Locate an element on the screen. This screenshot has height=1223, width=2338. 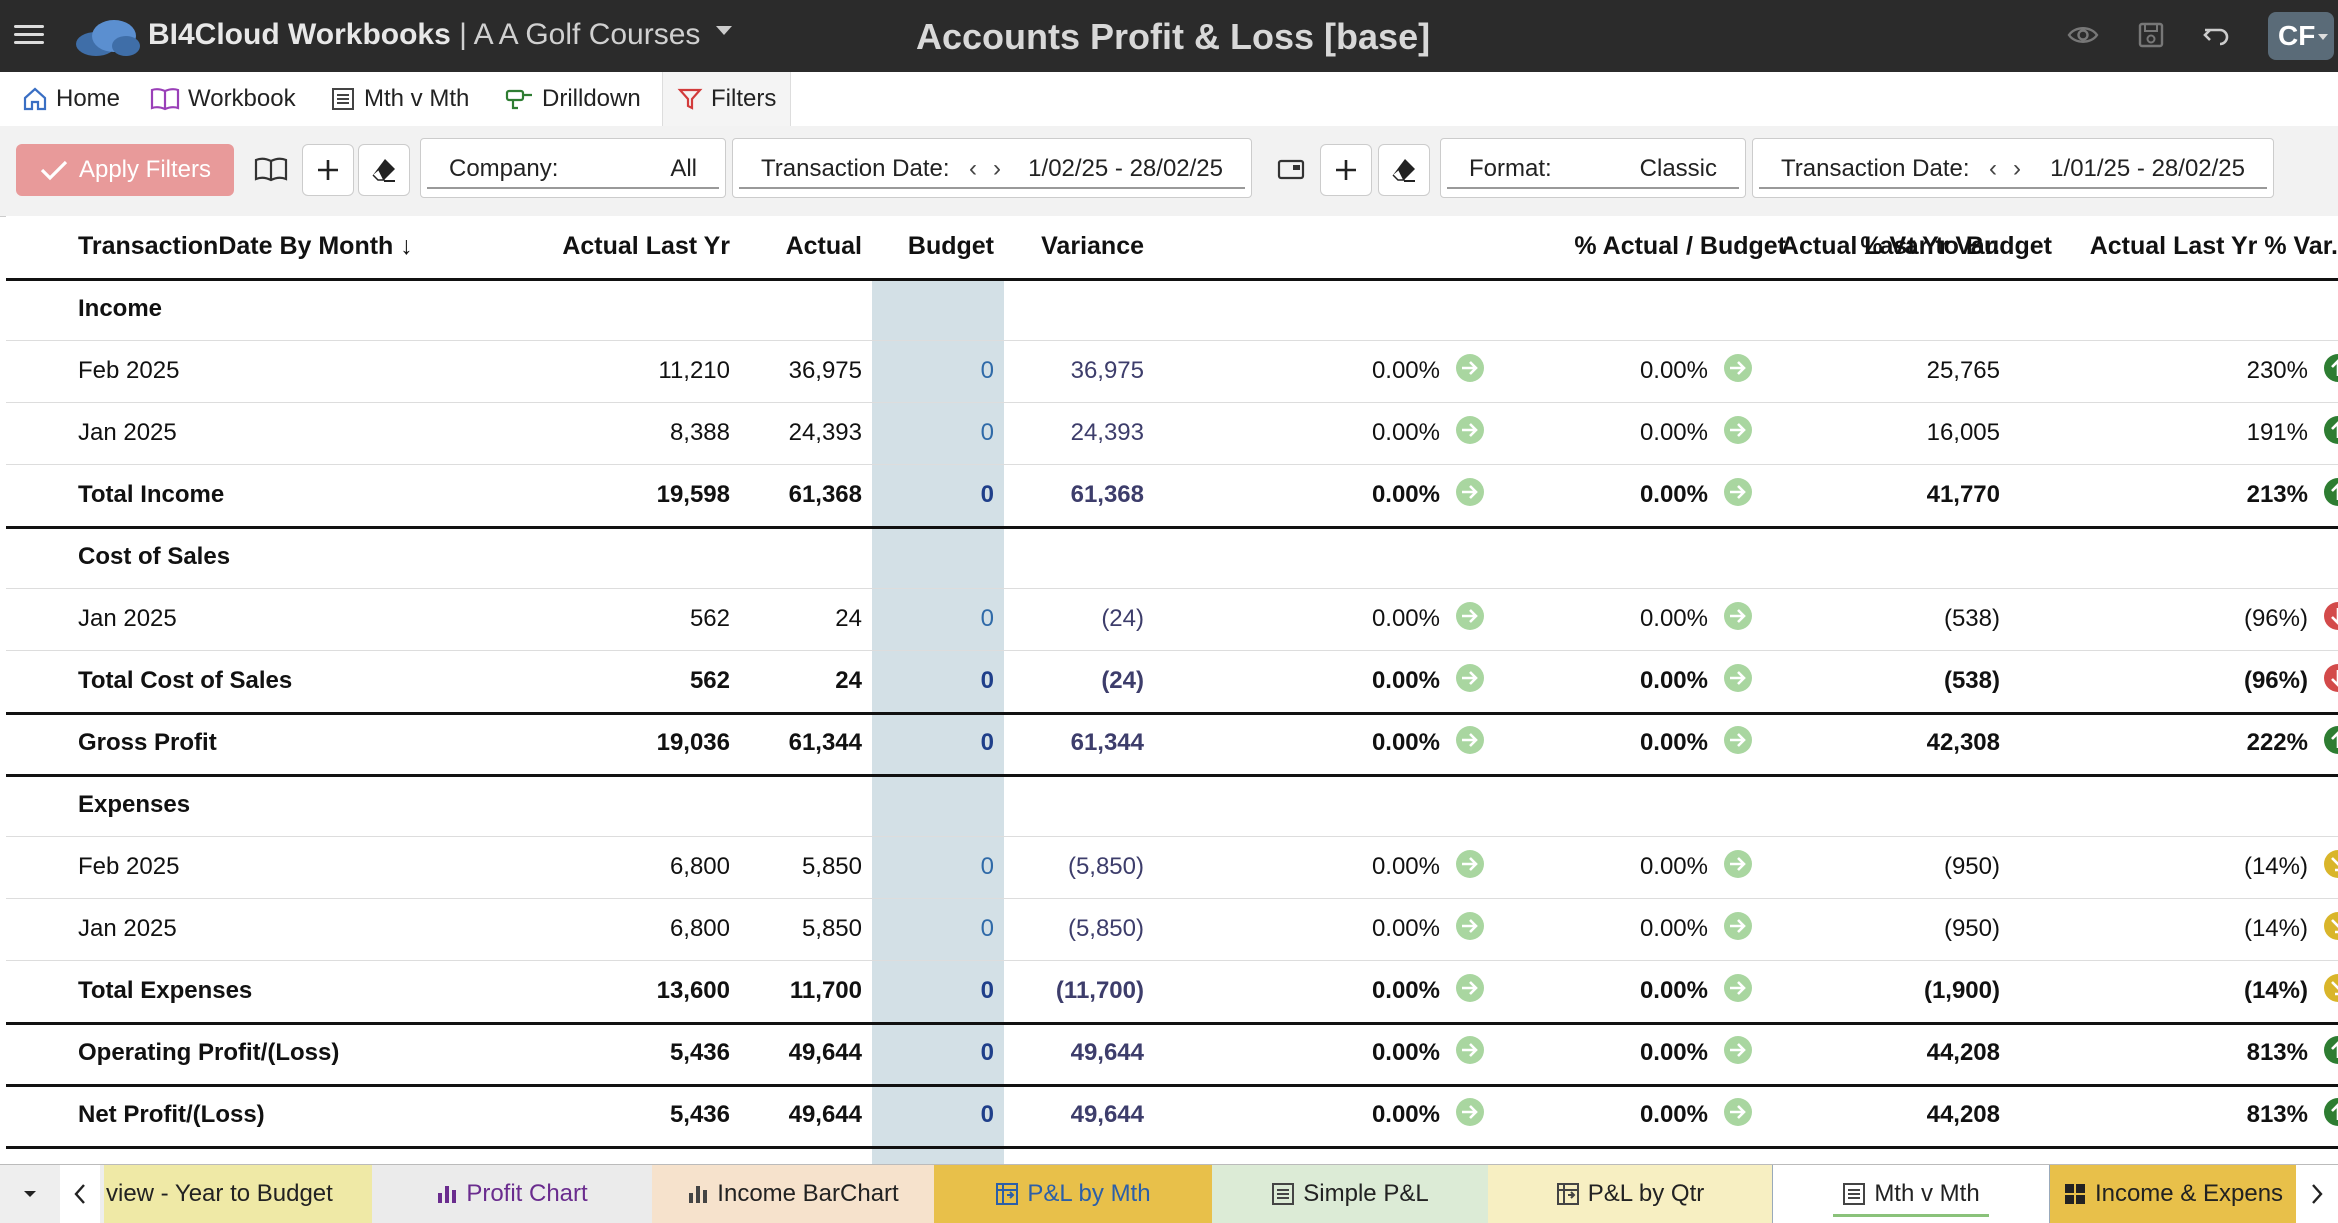
header-actual-last-yr: Actual Last Yr is located at coordinates (646, 246).